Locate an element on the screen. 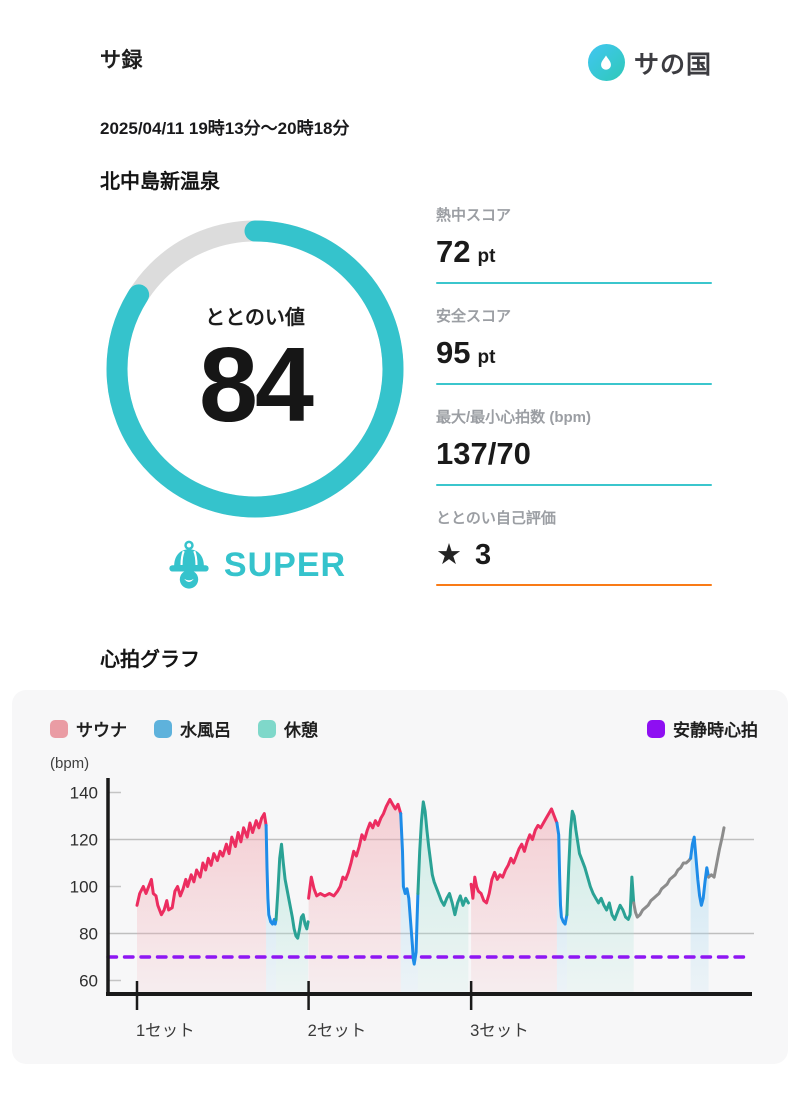  totonoi-gauge-column: ととのい値 84 SUPER is located at coordinates (256, 402).